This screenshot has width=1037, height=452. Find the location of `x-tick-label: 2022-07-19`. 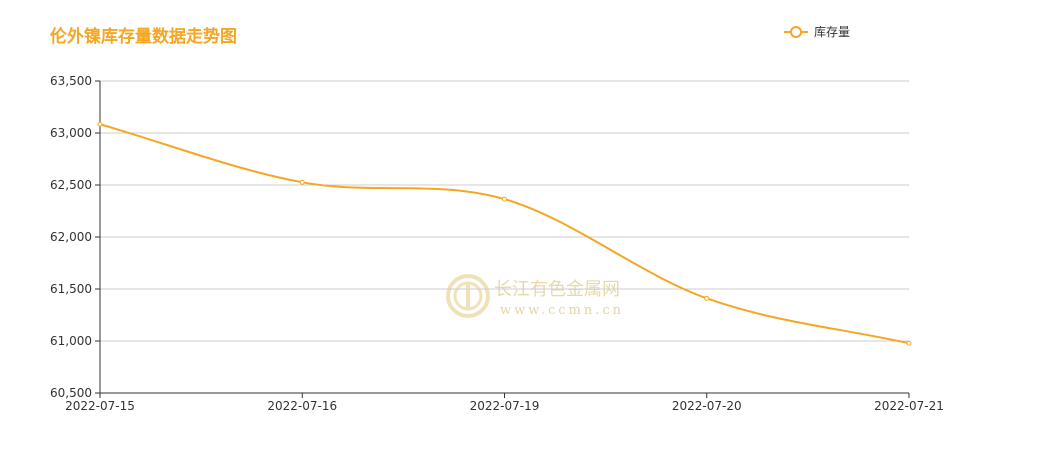

x-tick-label: 2022-07-19 is located at coordinates (505, 406).